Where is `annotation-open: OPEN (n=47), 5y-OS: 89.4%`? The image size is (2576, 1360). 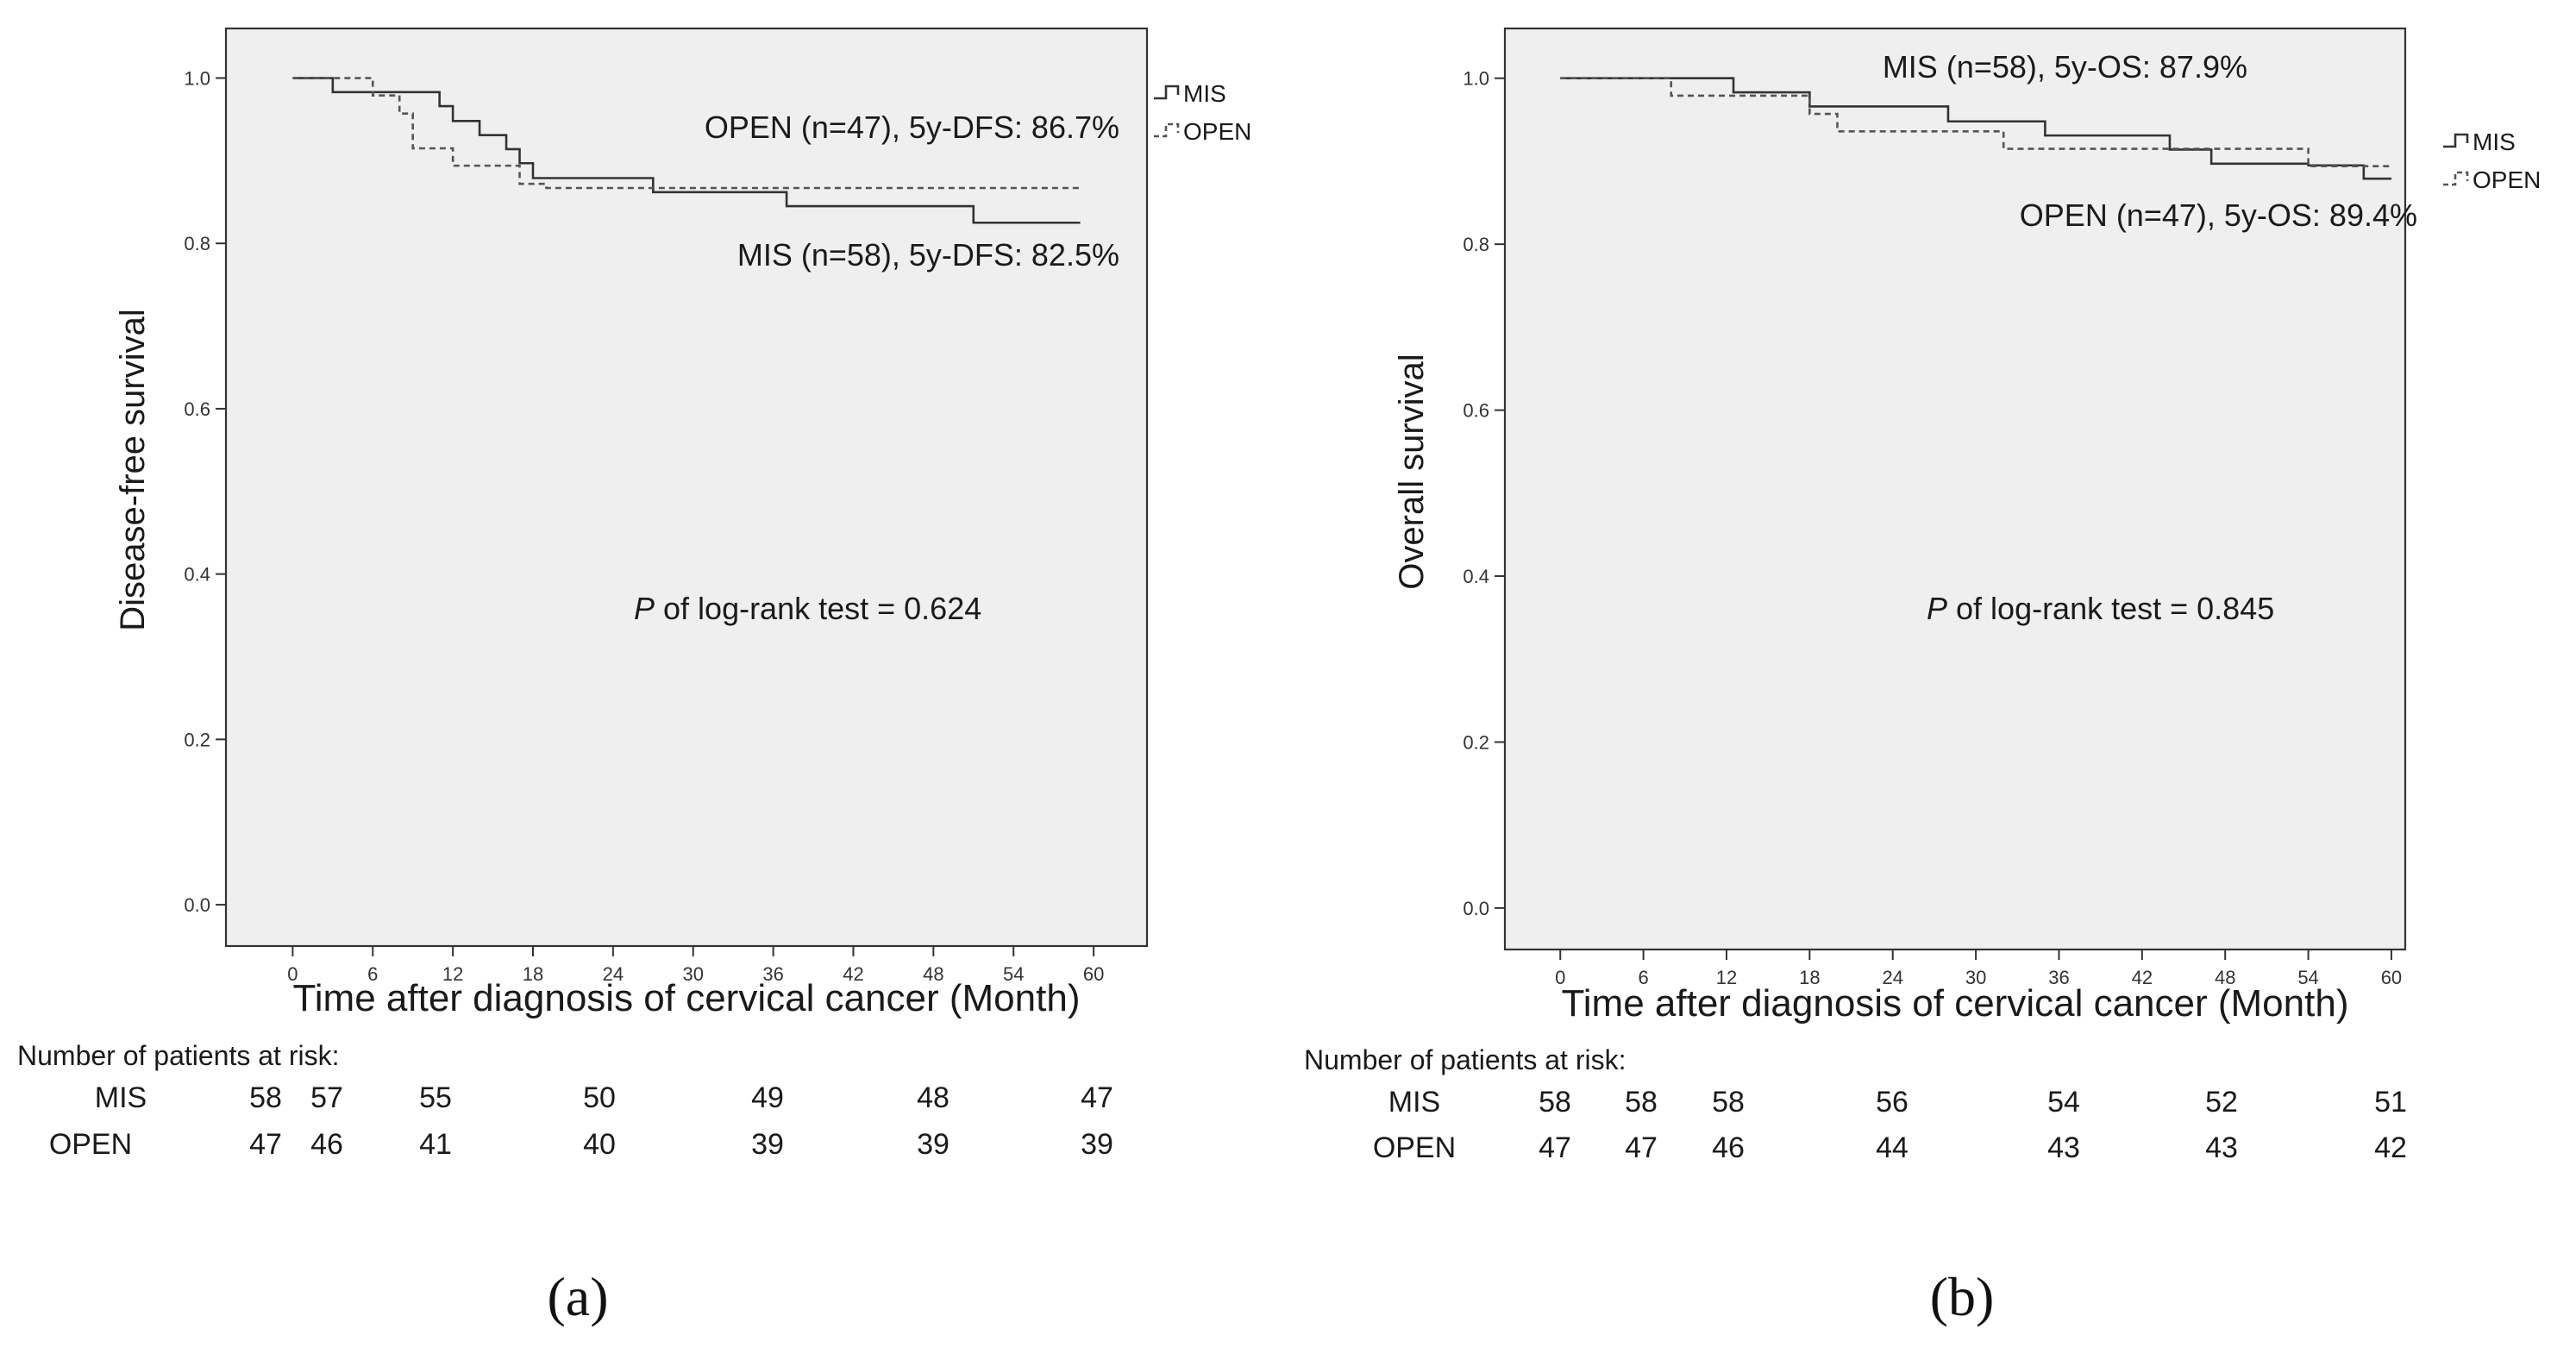 annotation-open: OPEN (n=47), 5y-OS: 89.4% is located at coordinates (2218, 215).